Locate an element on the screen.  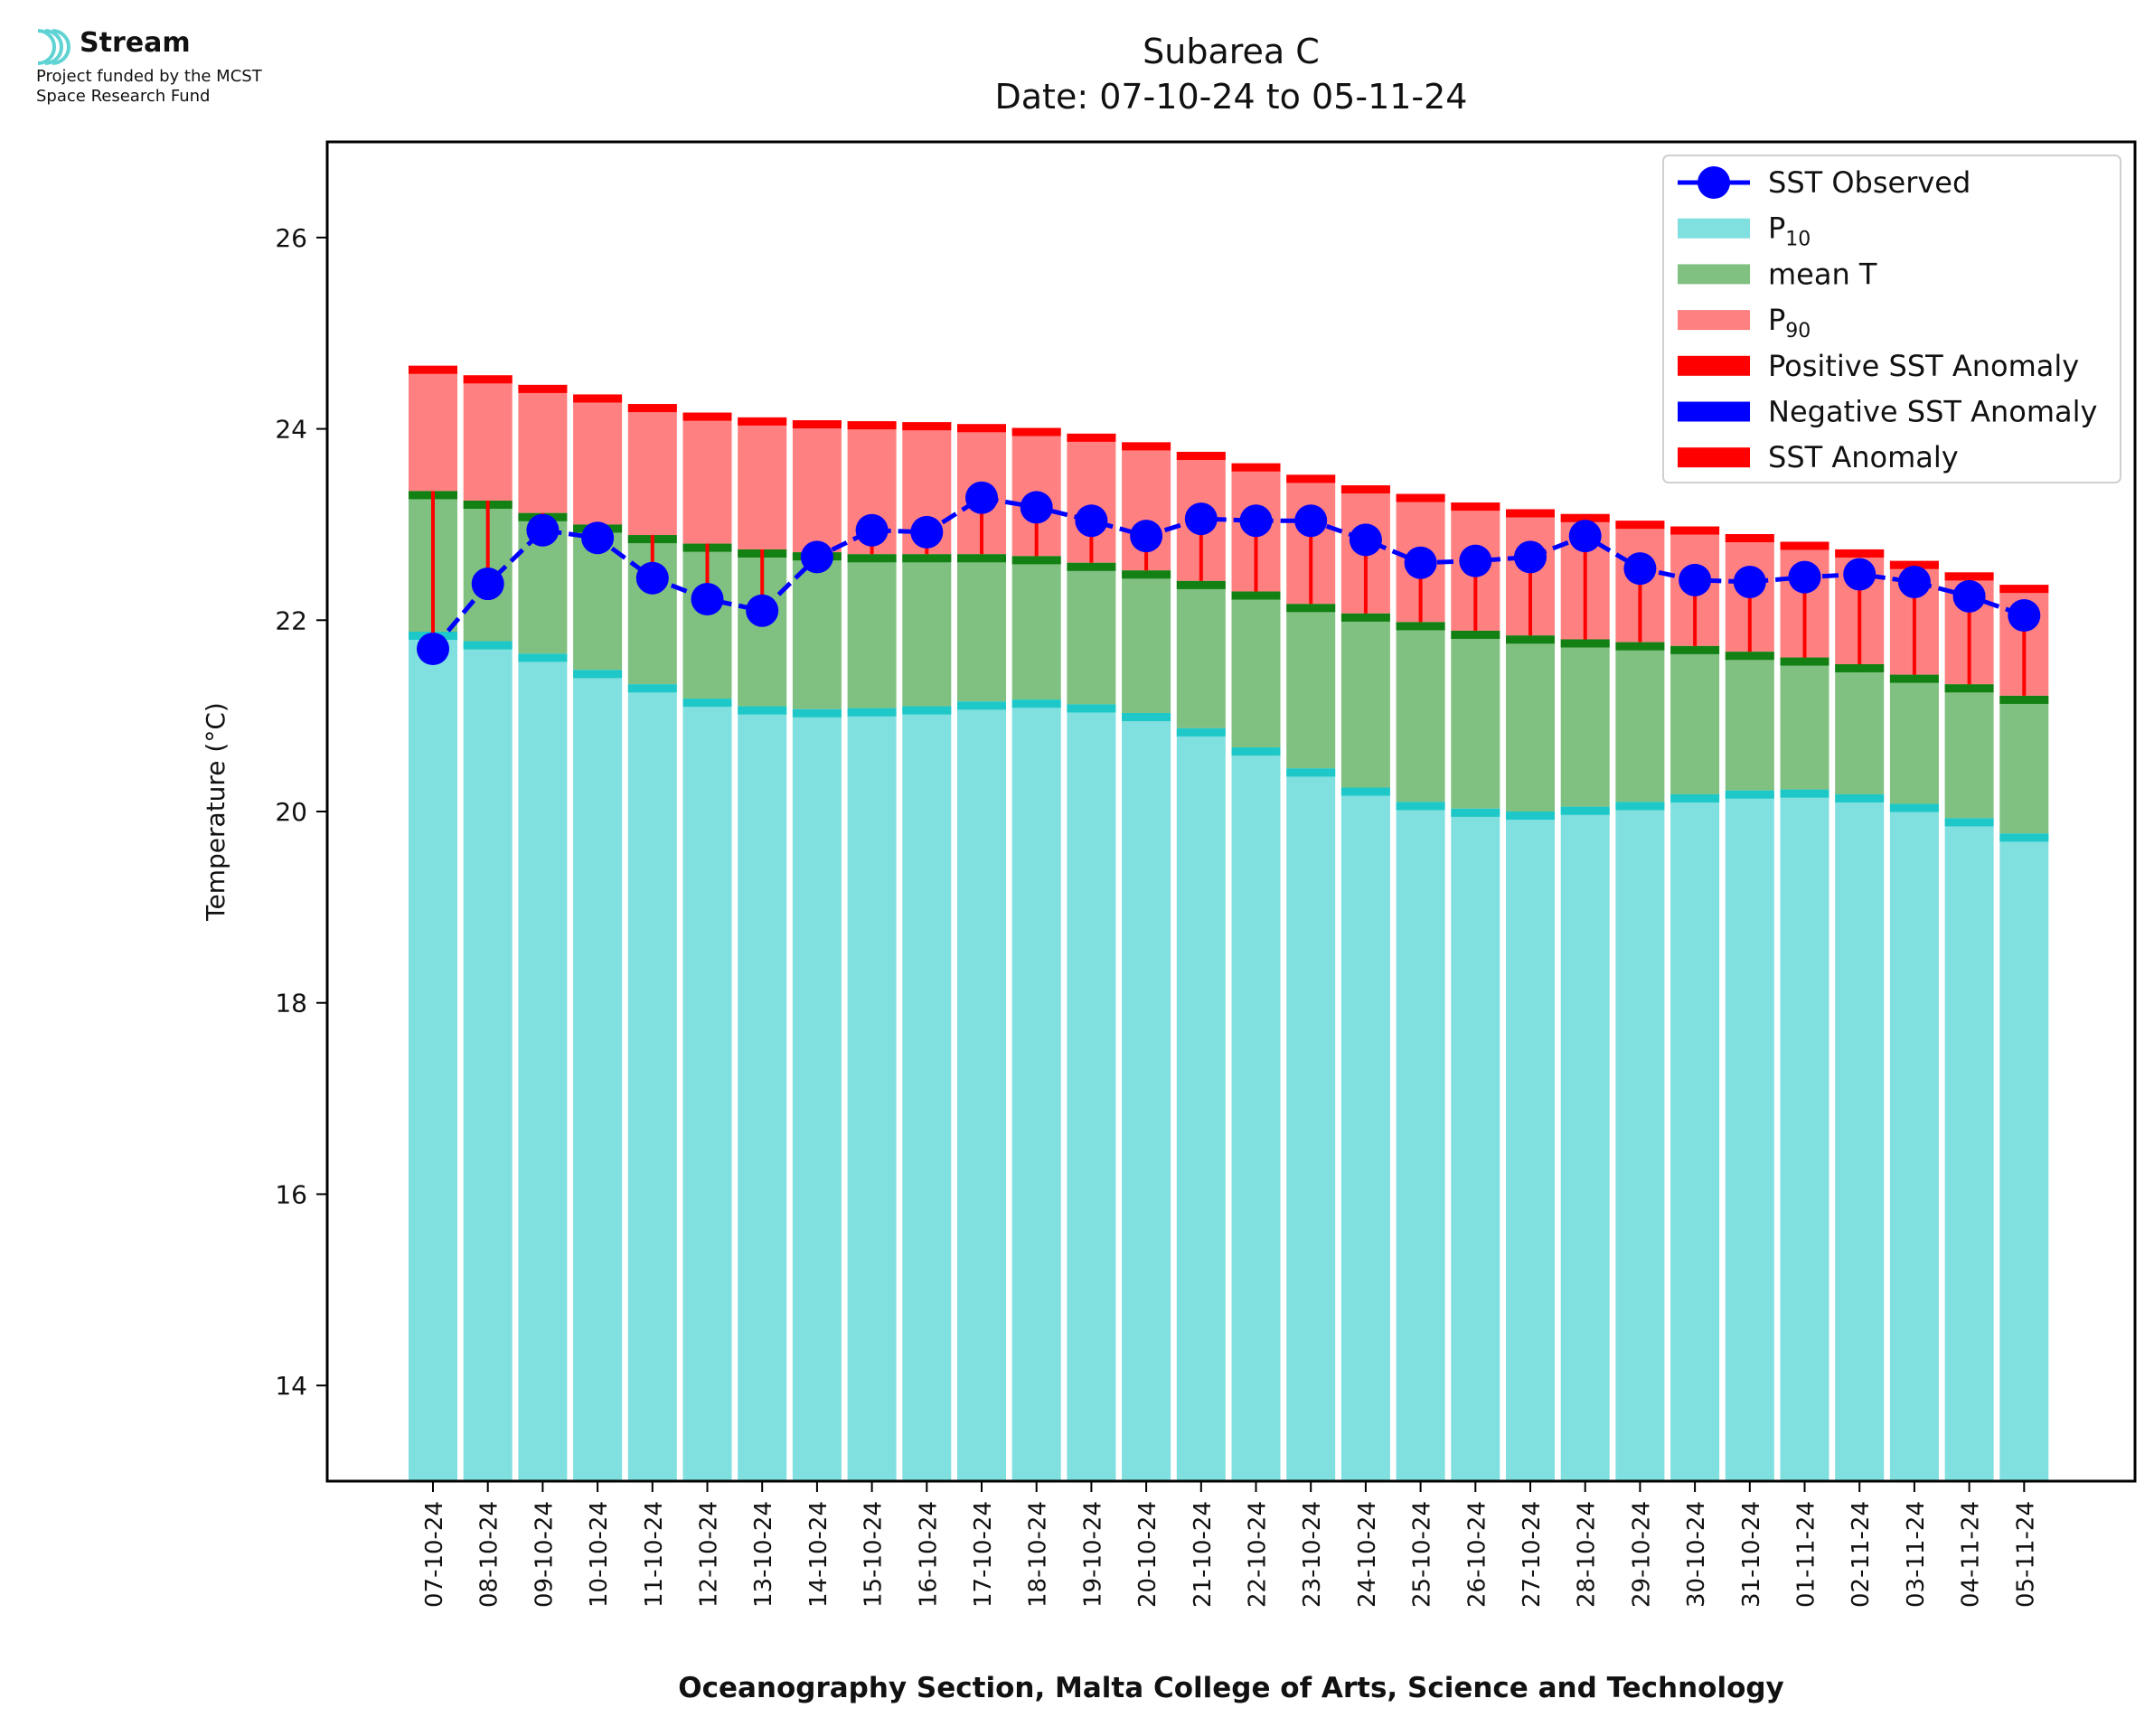
x-tick-label: 09-10-24 is located at coordinates (544, 1554).